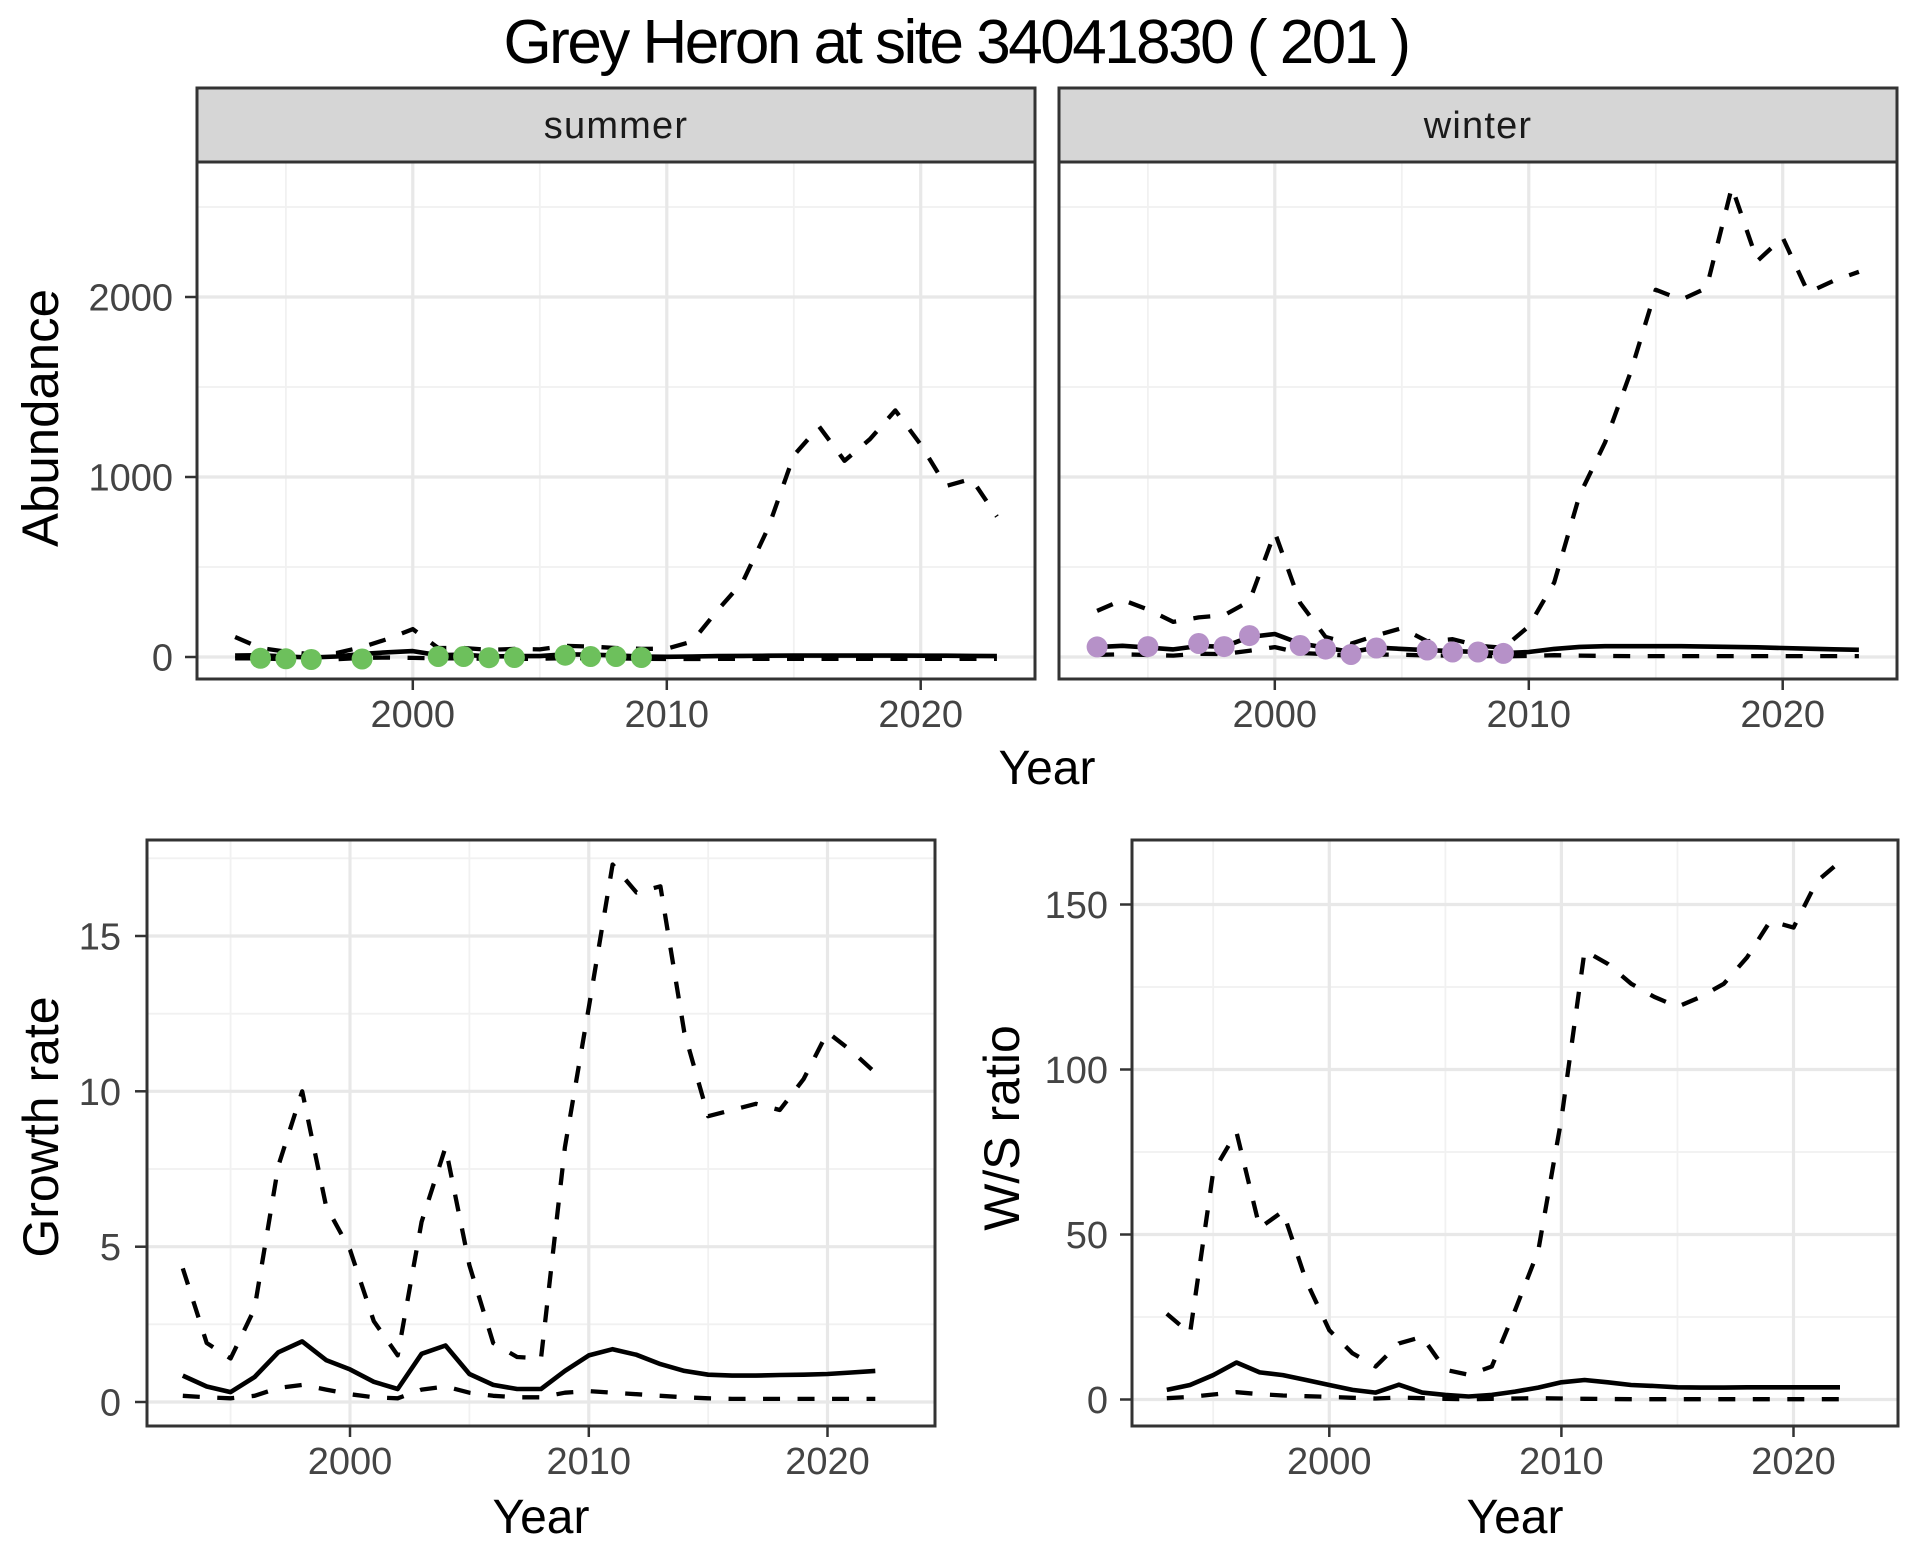 This screenshot has height=1560, width=1920. Describe the element at coordinates (1076, 906) in the screenshot. I see `svg-text: 150` at that location.